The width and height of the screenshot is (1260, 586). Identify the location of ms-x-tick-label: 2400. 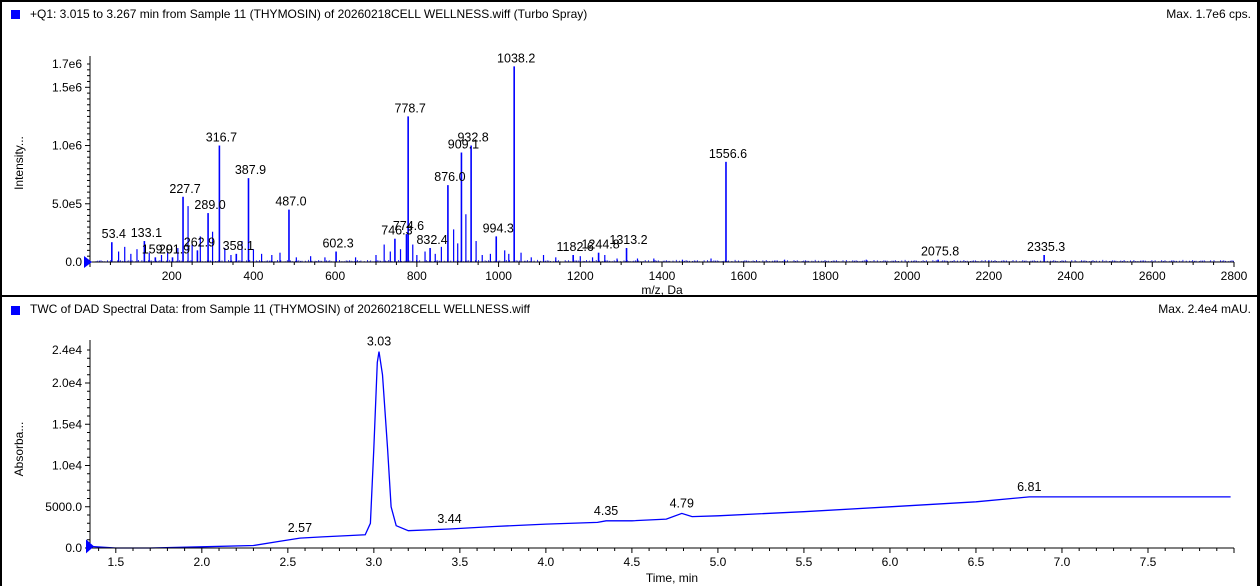
(1070, 276).